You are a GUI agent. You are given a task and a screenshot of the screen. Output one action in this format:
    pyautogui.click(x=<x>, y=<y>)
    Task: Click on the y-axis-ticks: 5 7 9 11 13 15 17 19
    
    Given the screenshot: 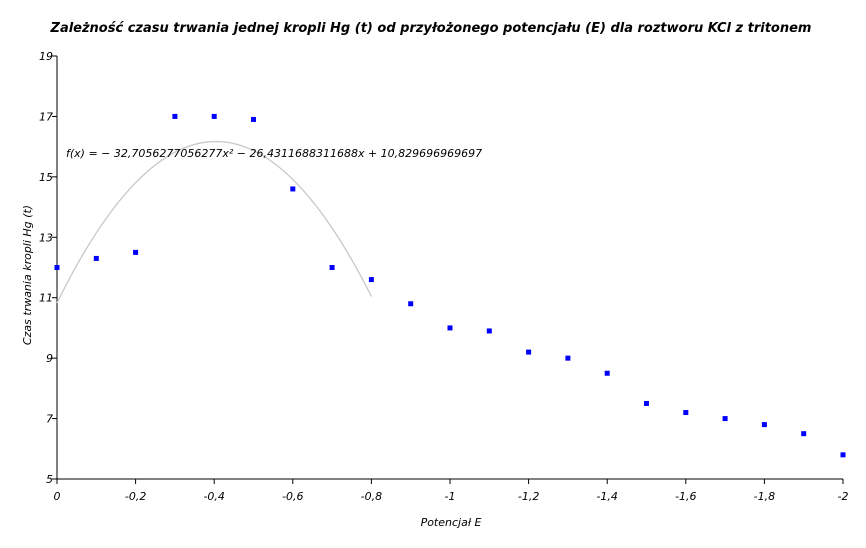 What is the action you would take?
    pyautogui.click(x=48, y=268)
    